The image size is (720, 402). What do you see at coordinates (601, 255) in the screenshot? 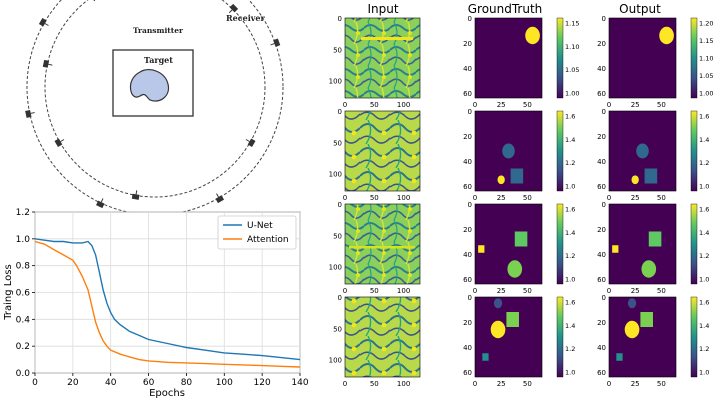
I see `output-y-tick-label: 40` at bounding box center [601, 255].